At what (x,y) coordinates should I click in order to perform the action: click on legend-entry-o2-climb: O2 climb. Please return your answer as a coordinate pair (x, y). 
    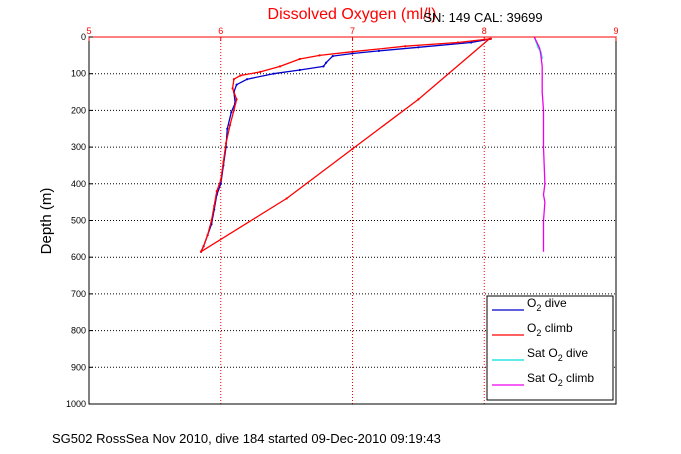
    Looking at the image, I should click on (550, 329).